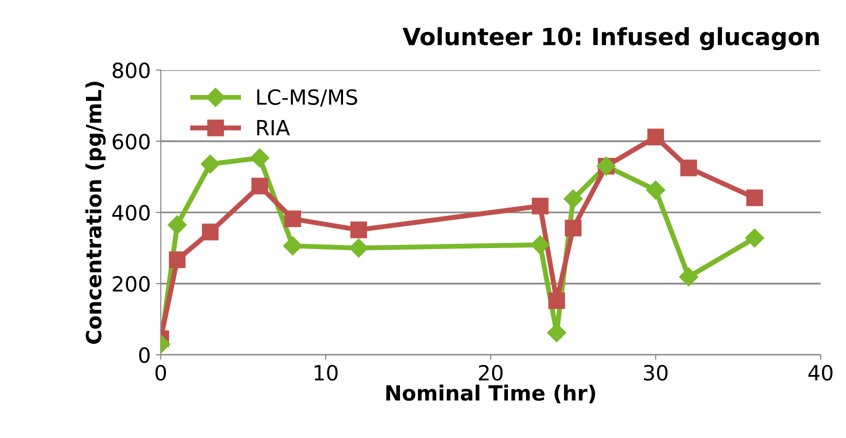 Image resolution: width=846 pixels, height=438 pixels. I want to click on y-axis-title: Concentration (pg/mL), so click(95, 213).